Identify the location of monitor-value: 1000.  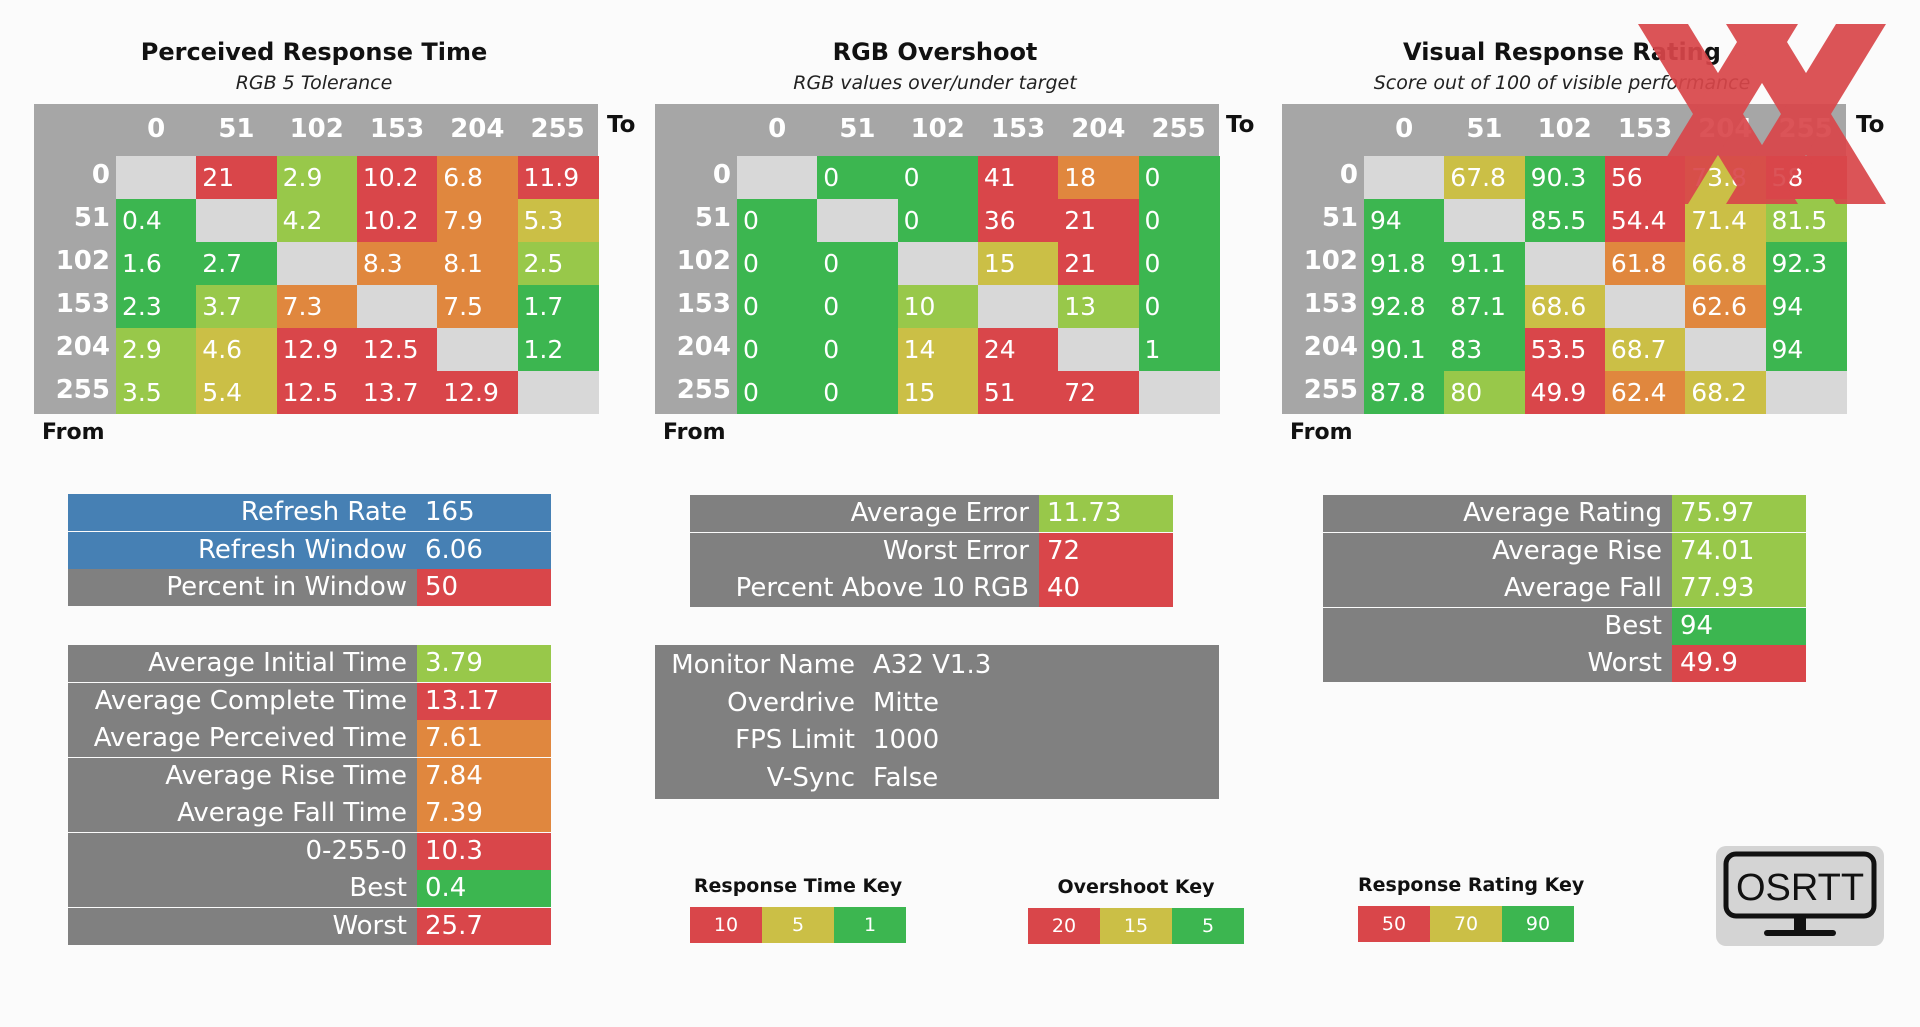
(906, 740).